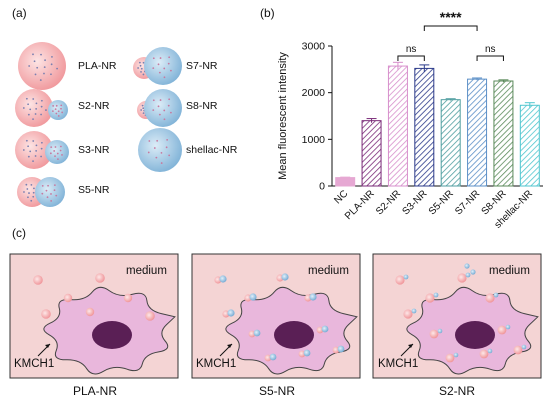 This screenshot has width=550, height=402. I want to click on bar-pla-nr, so click(371, 153).